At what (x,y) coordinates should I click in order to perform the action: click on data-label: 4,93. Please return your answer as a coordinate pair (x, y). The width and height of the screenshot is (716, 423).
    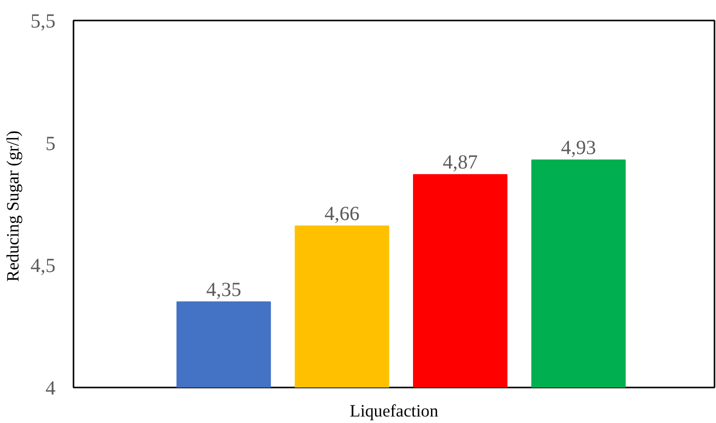
    Looking at the image, I should click on (578, 147).